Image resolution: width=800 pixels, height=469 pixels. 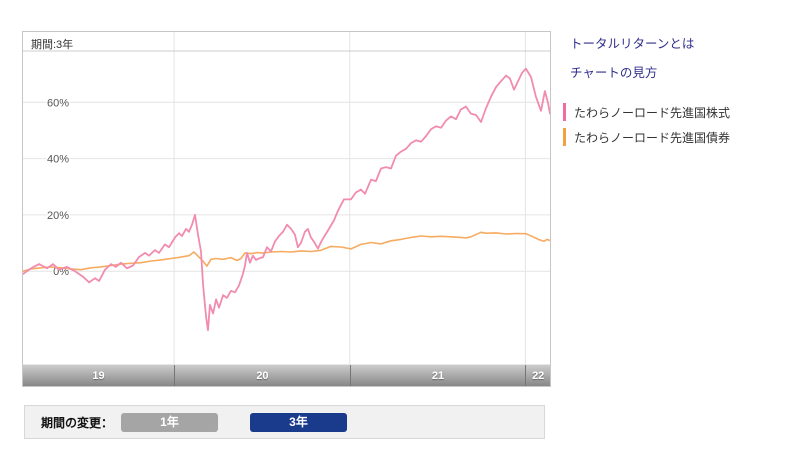 I want to click on chart-period-label: 期間:3年, so click(x=52, y=45).